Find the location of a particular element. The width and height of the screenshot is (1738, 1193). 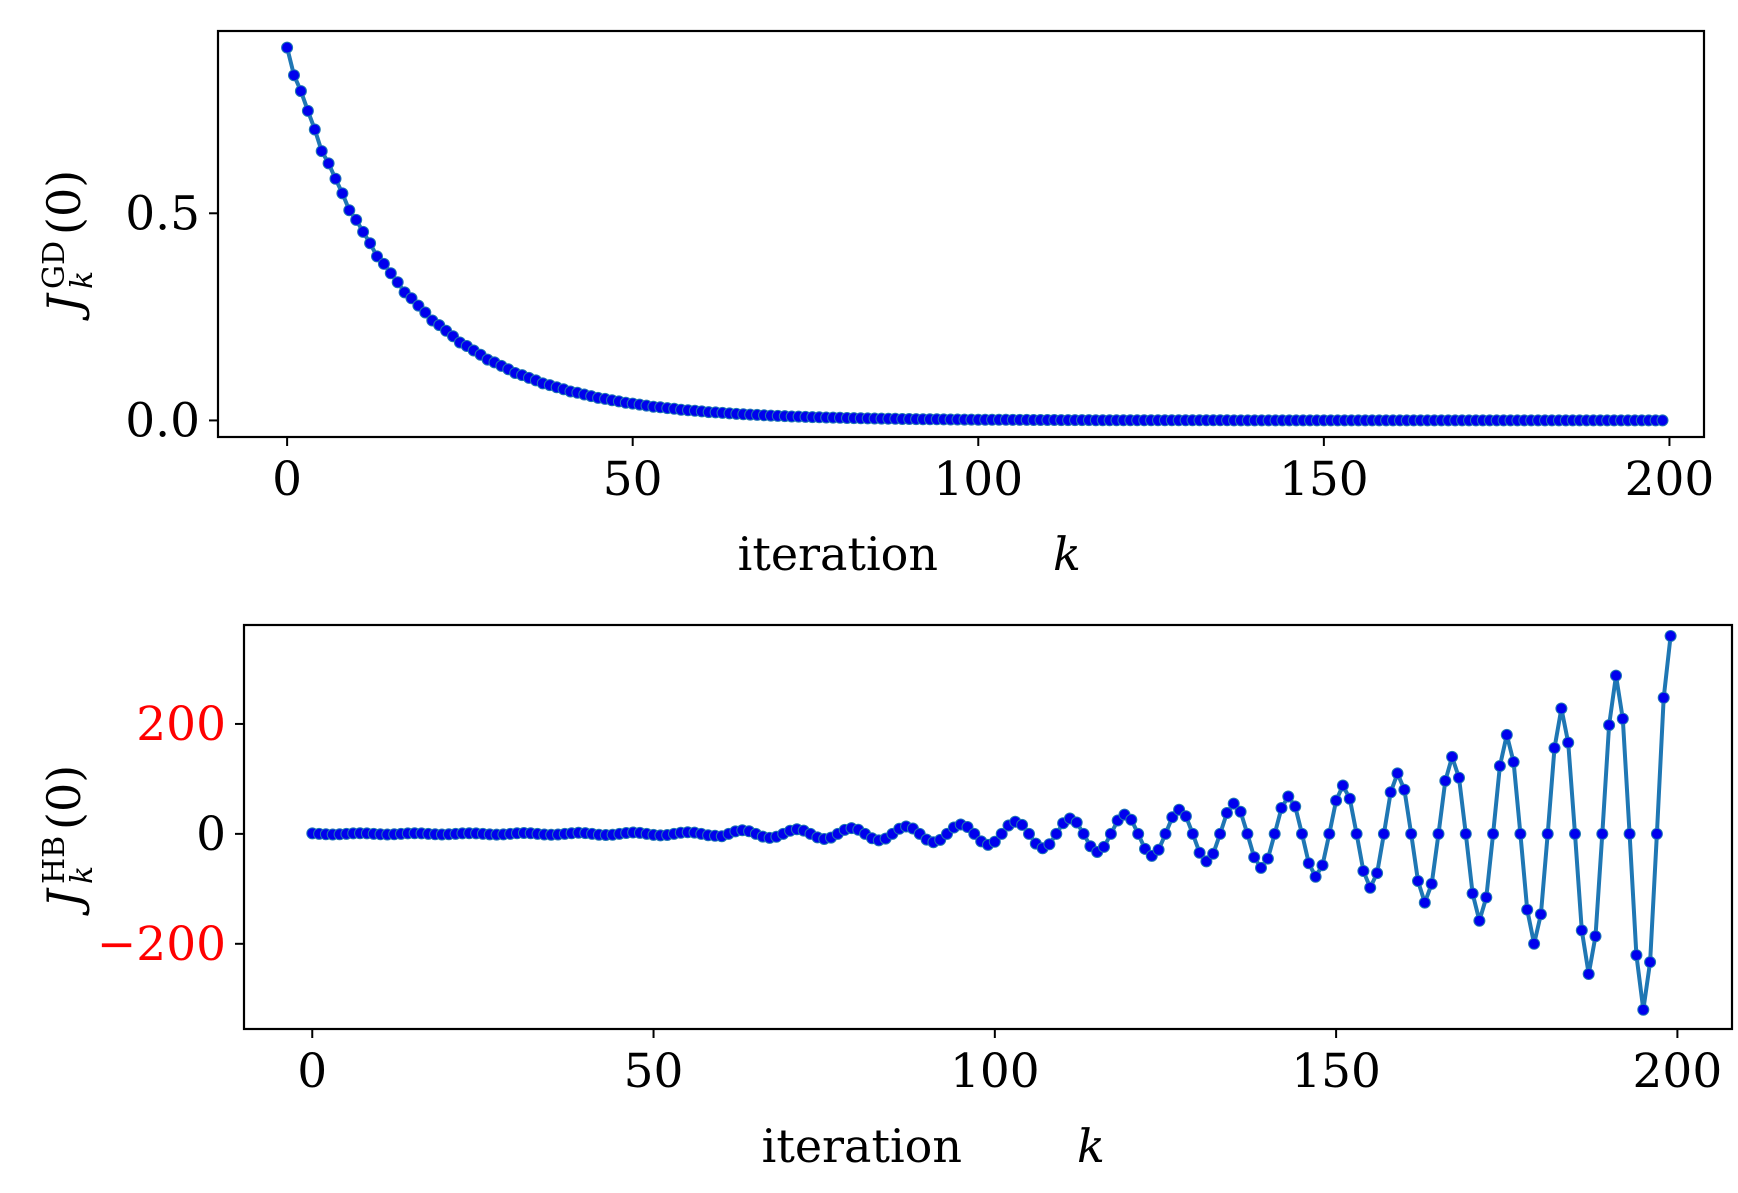

hb-x-ticks: 0 50 100 150 200 is located at coordinates (1009, 1064).